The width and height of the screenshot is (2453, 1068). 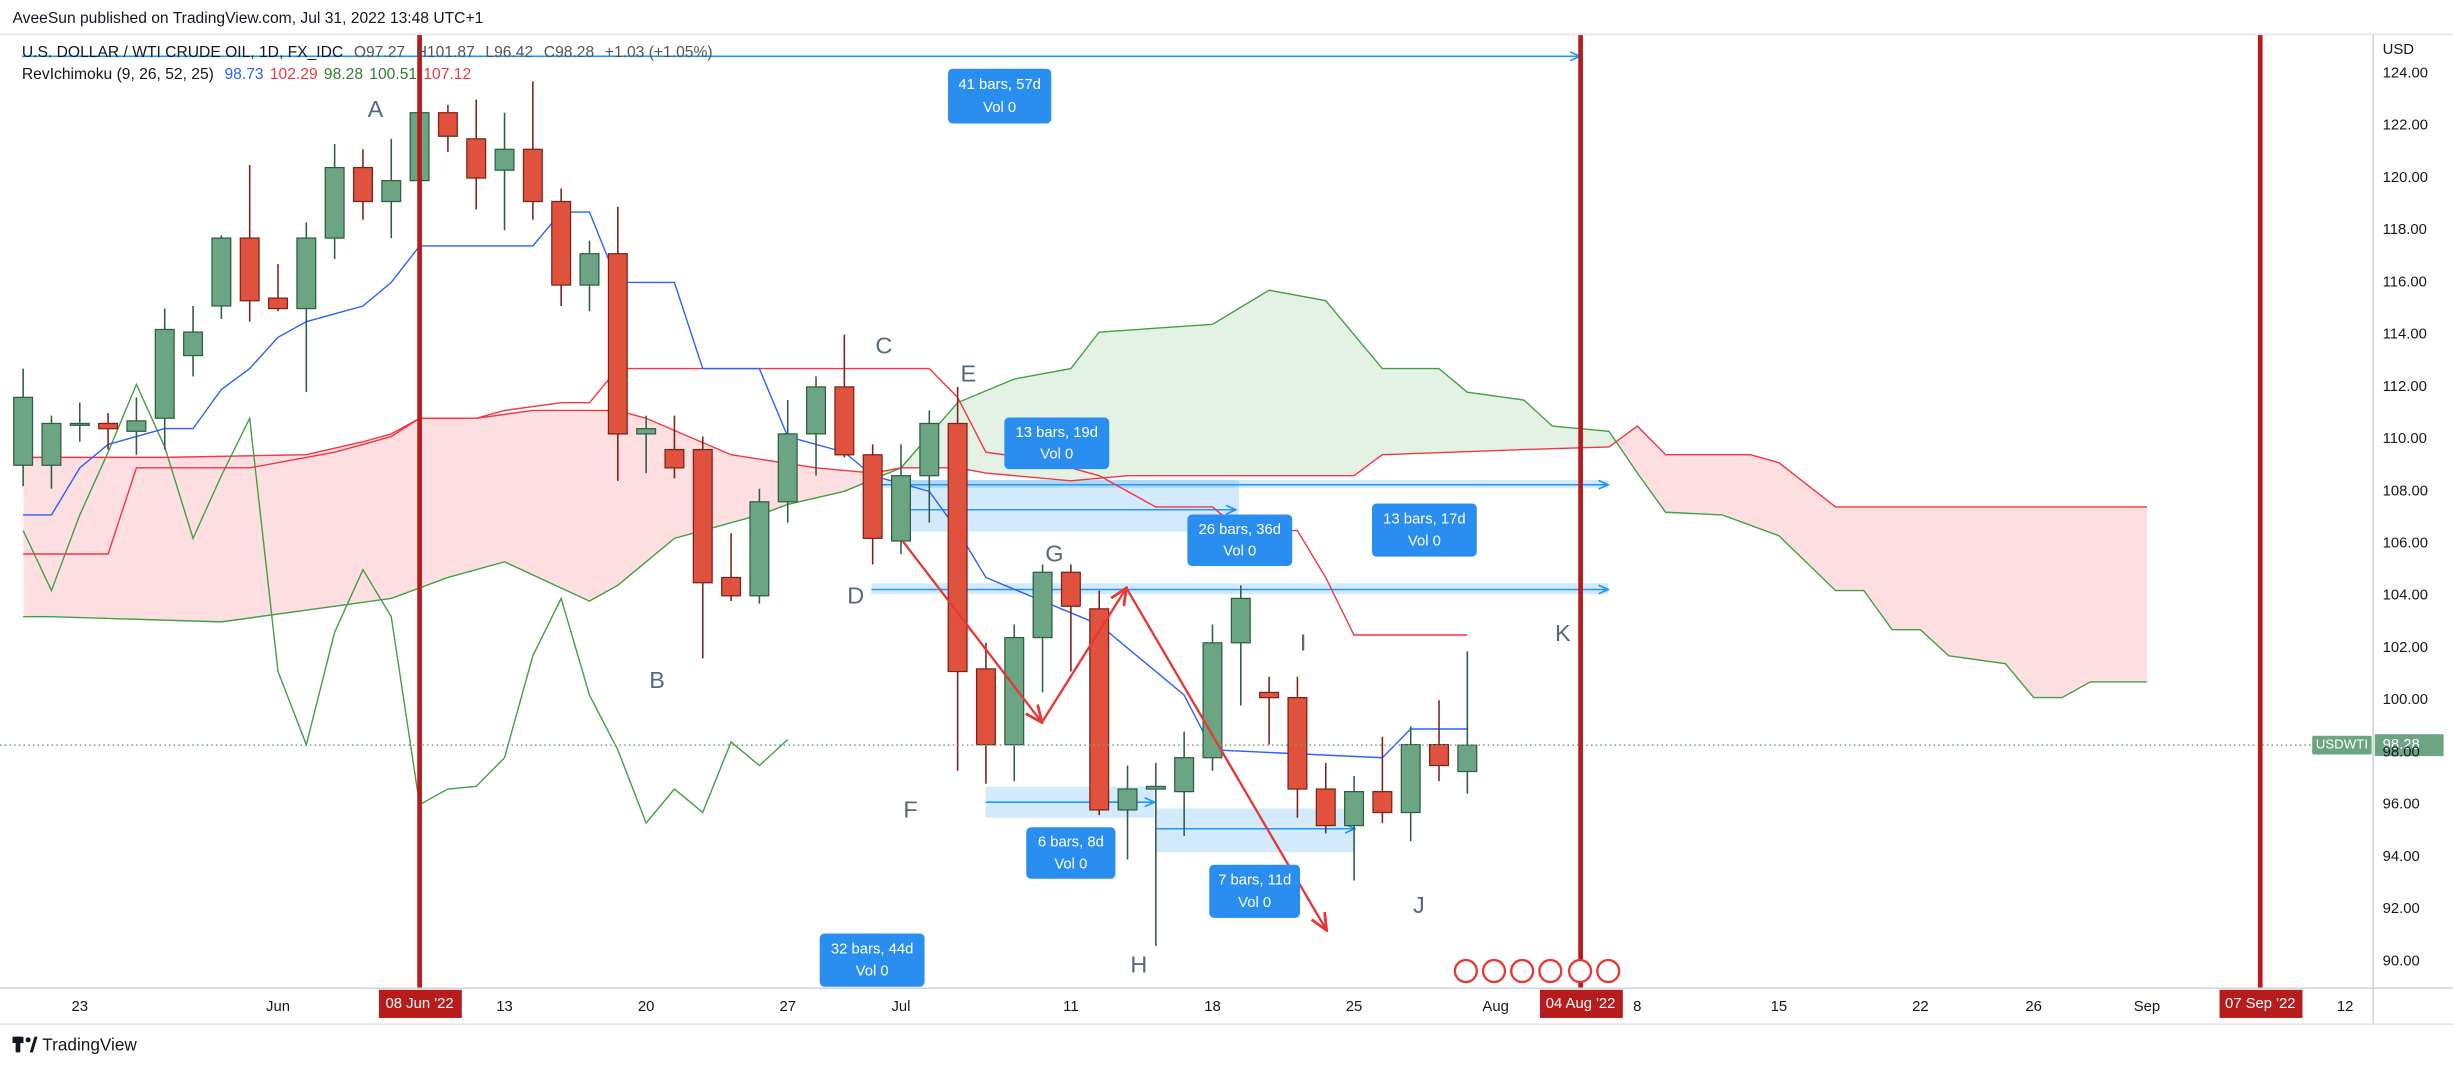 I want to click on y-tick-label: 118.00, so click(x=2405, y=230).